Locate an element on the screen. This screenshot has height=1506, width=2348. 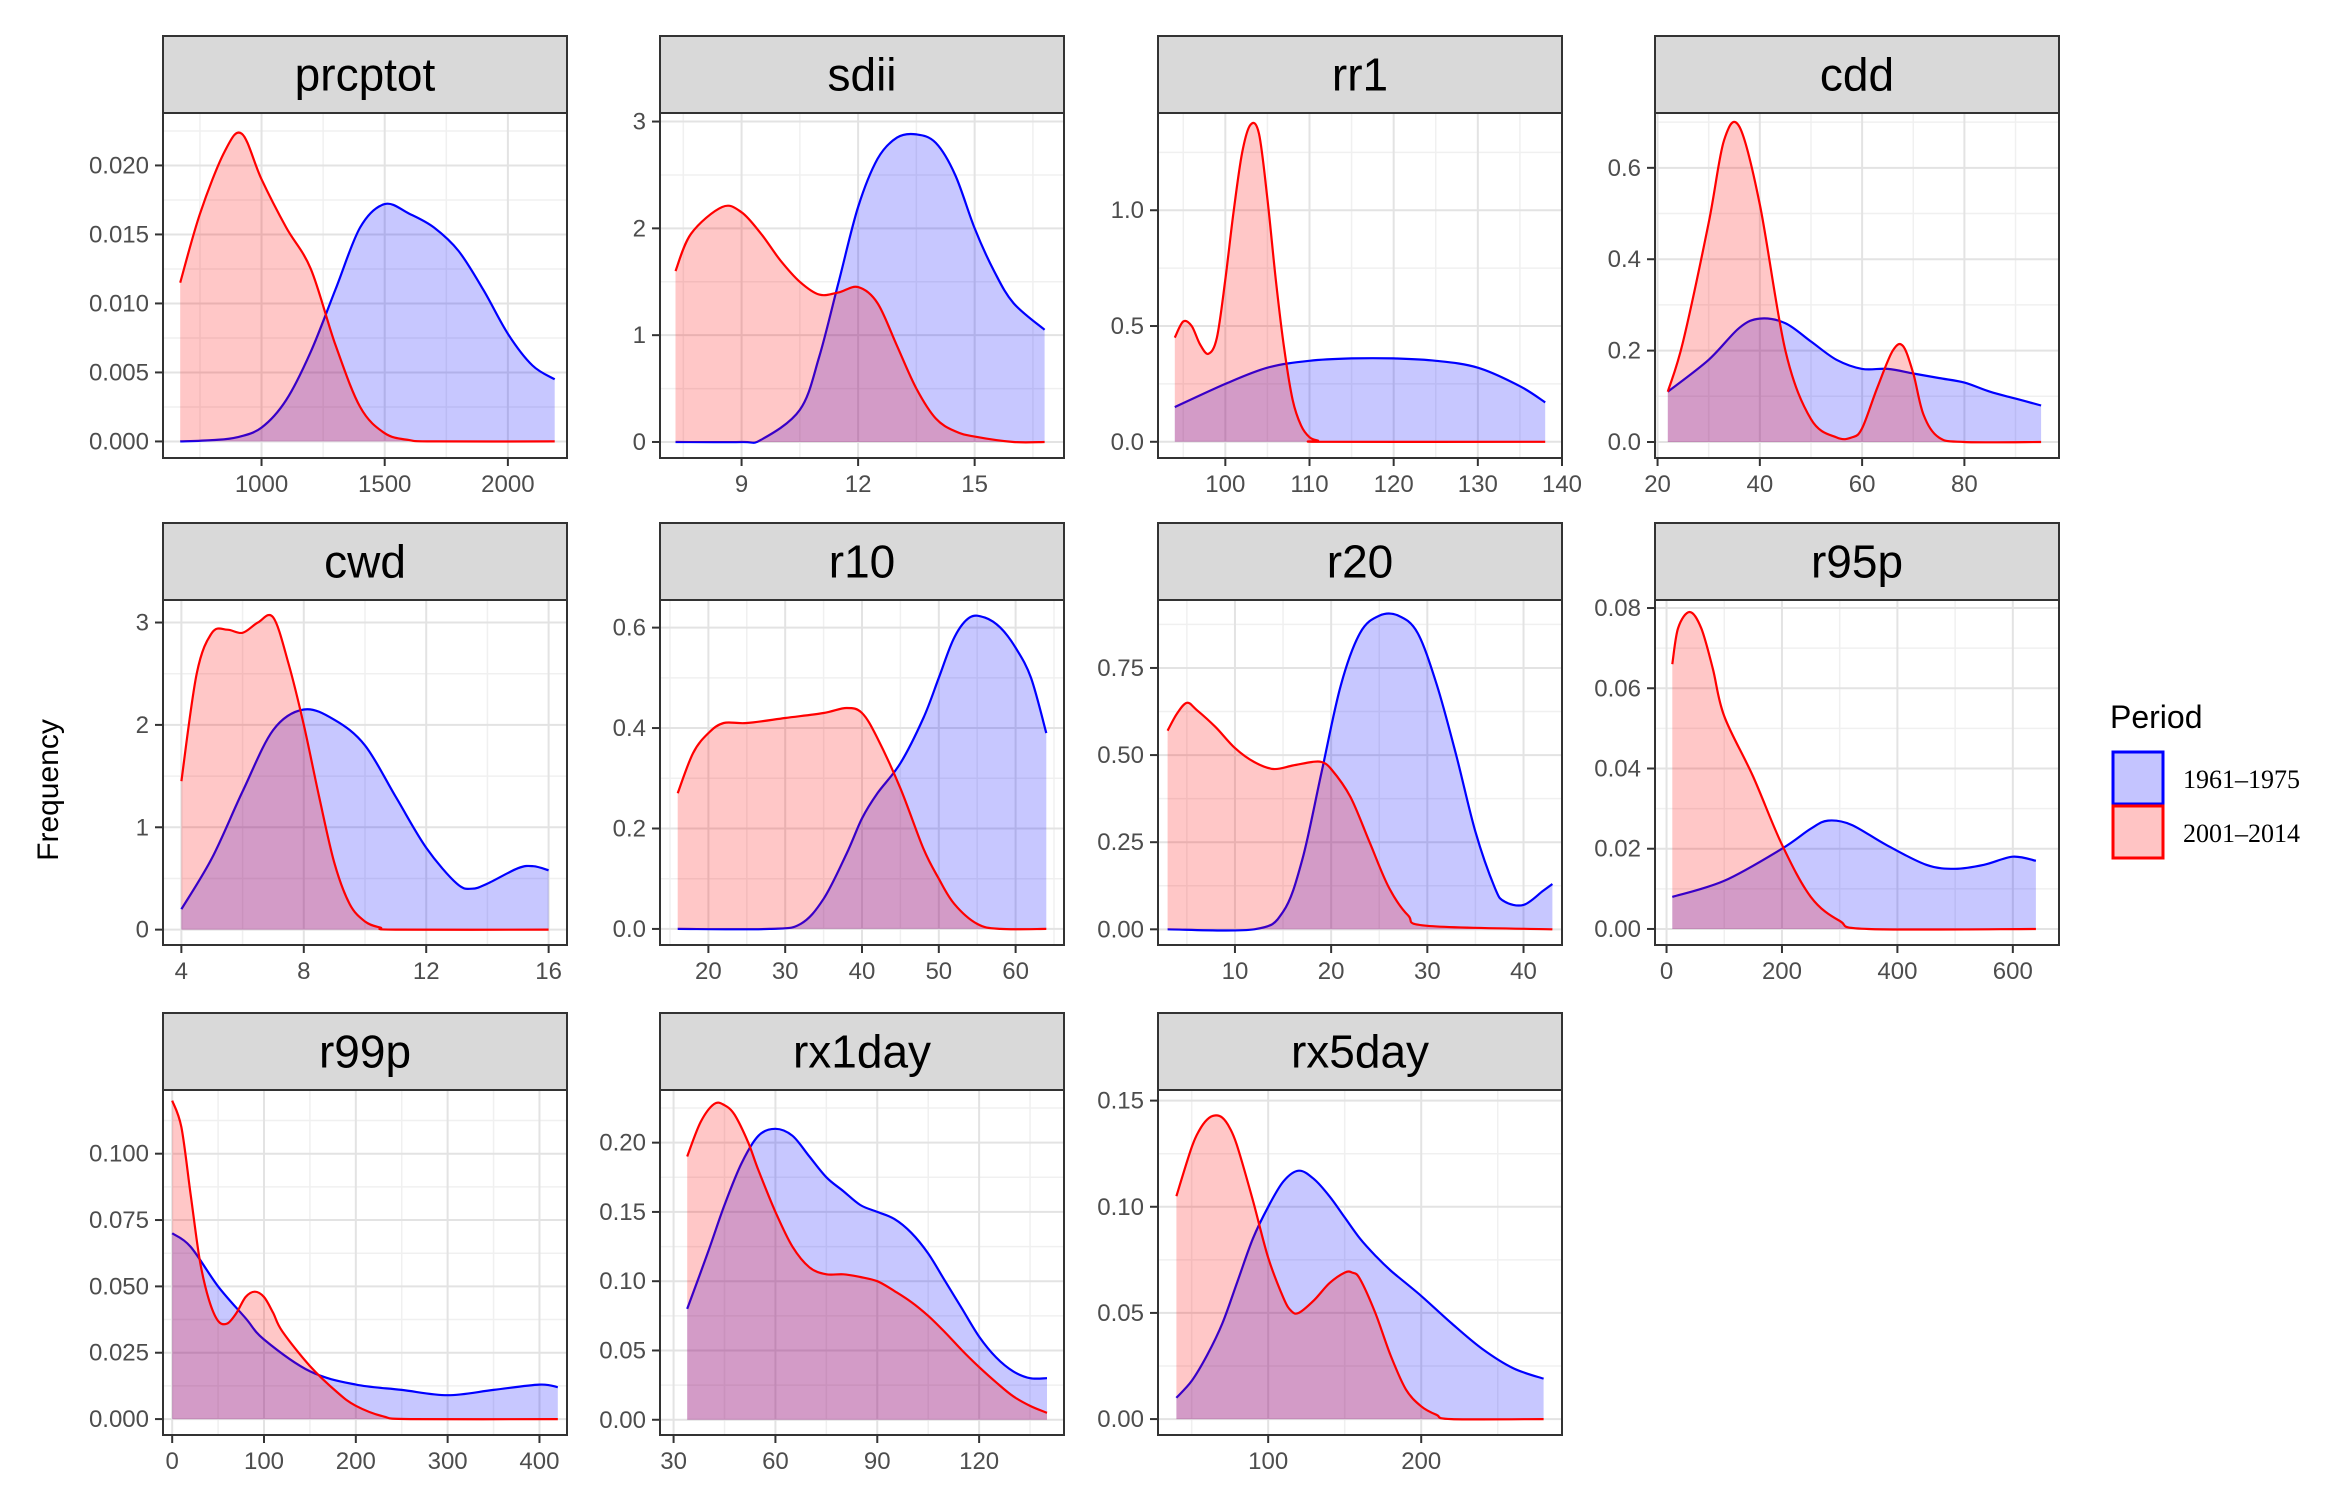
legend-key-1961-1975 is located at coordinates (2138, 778).